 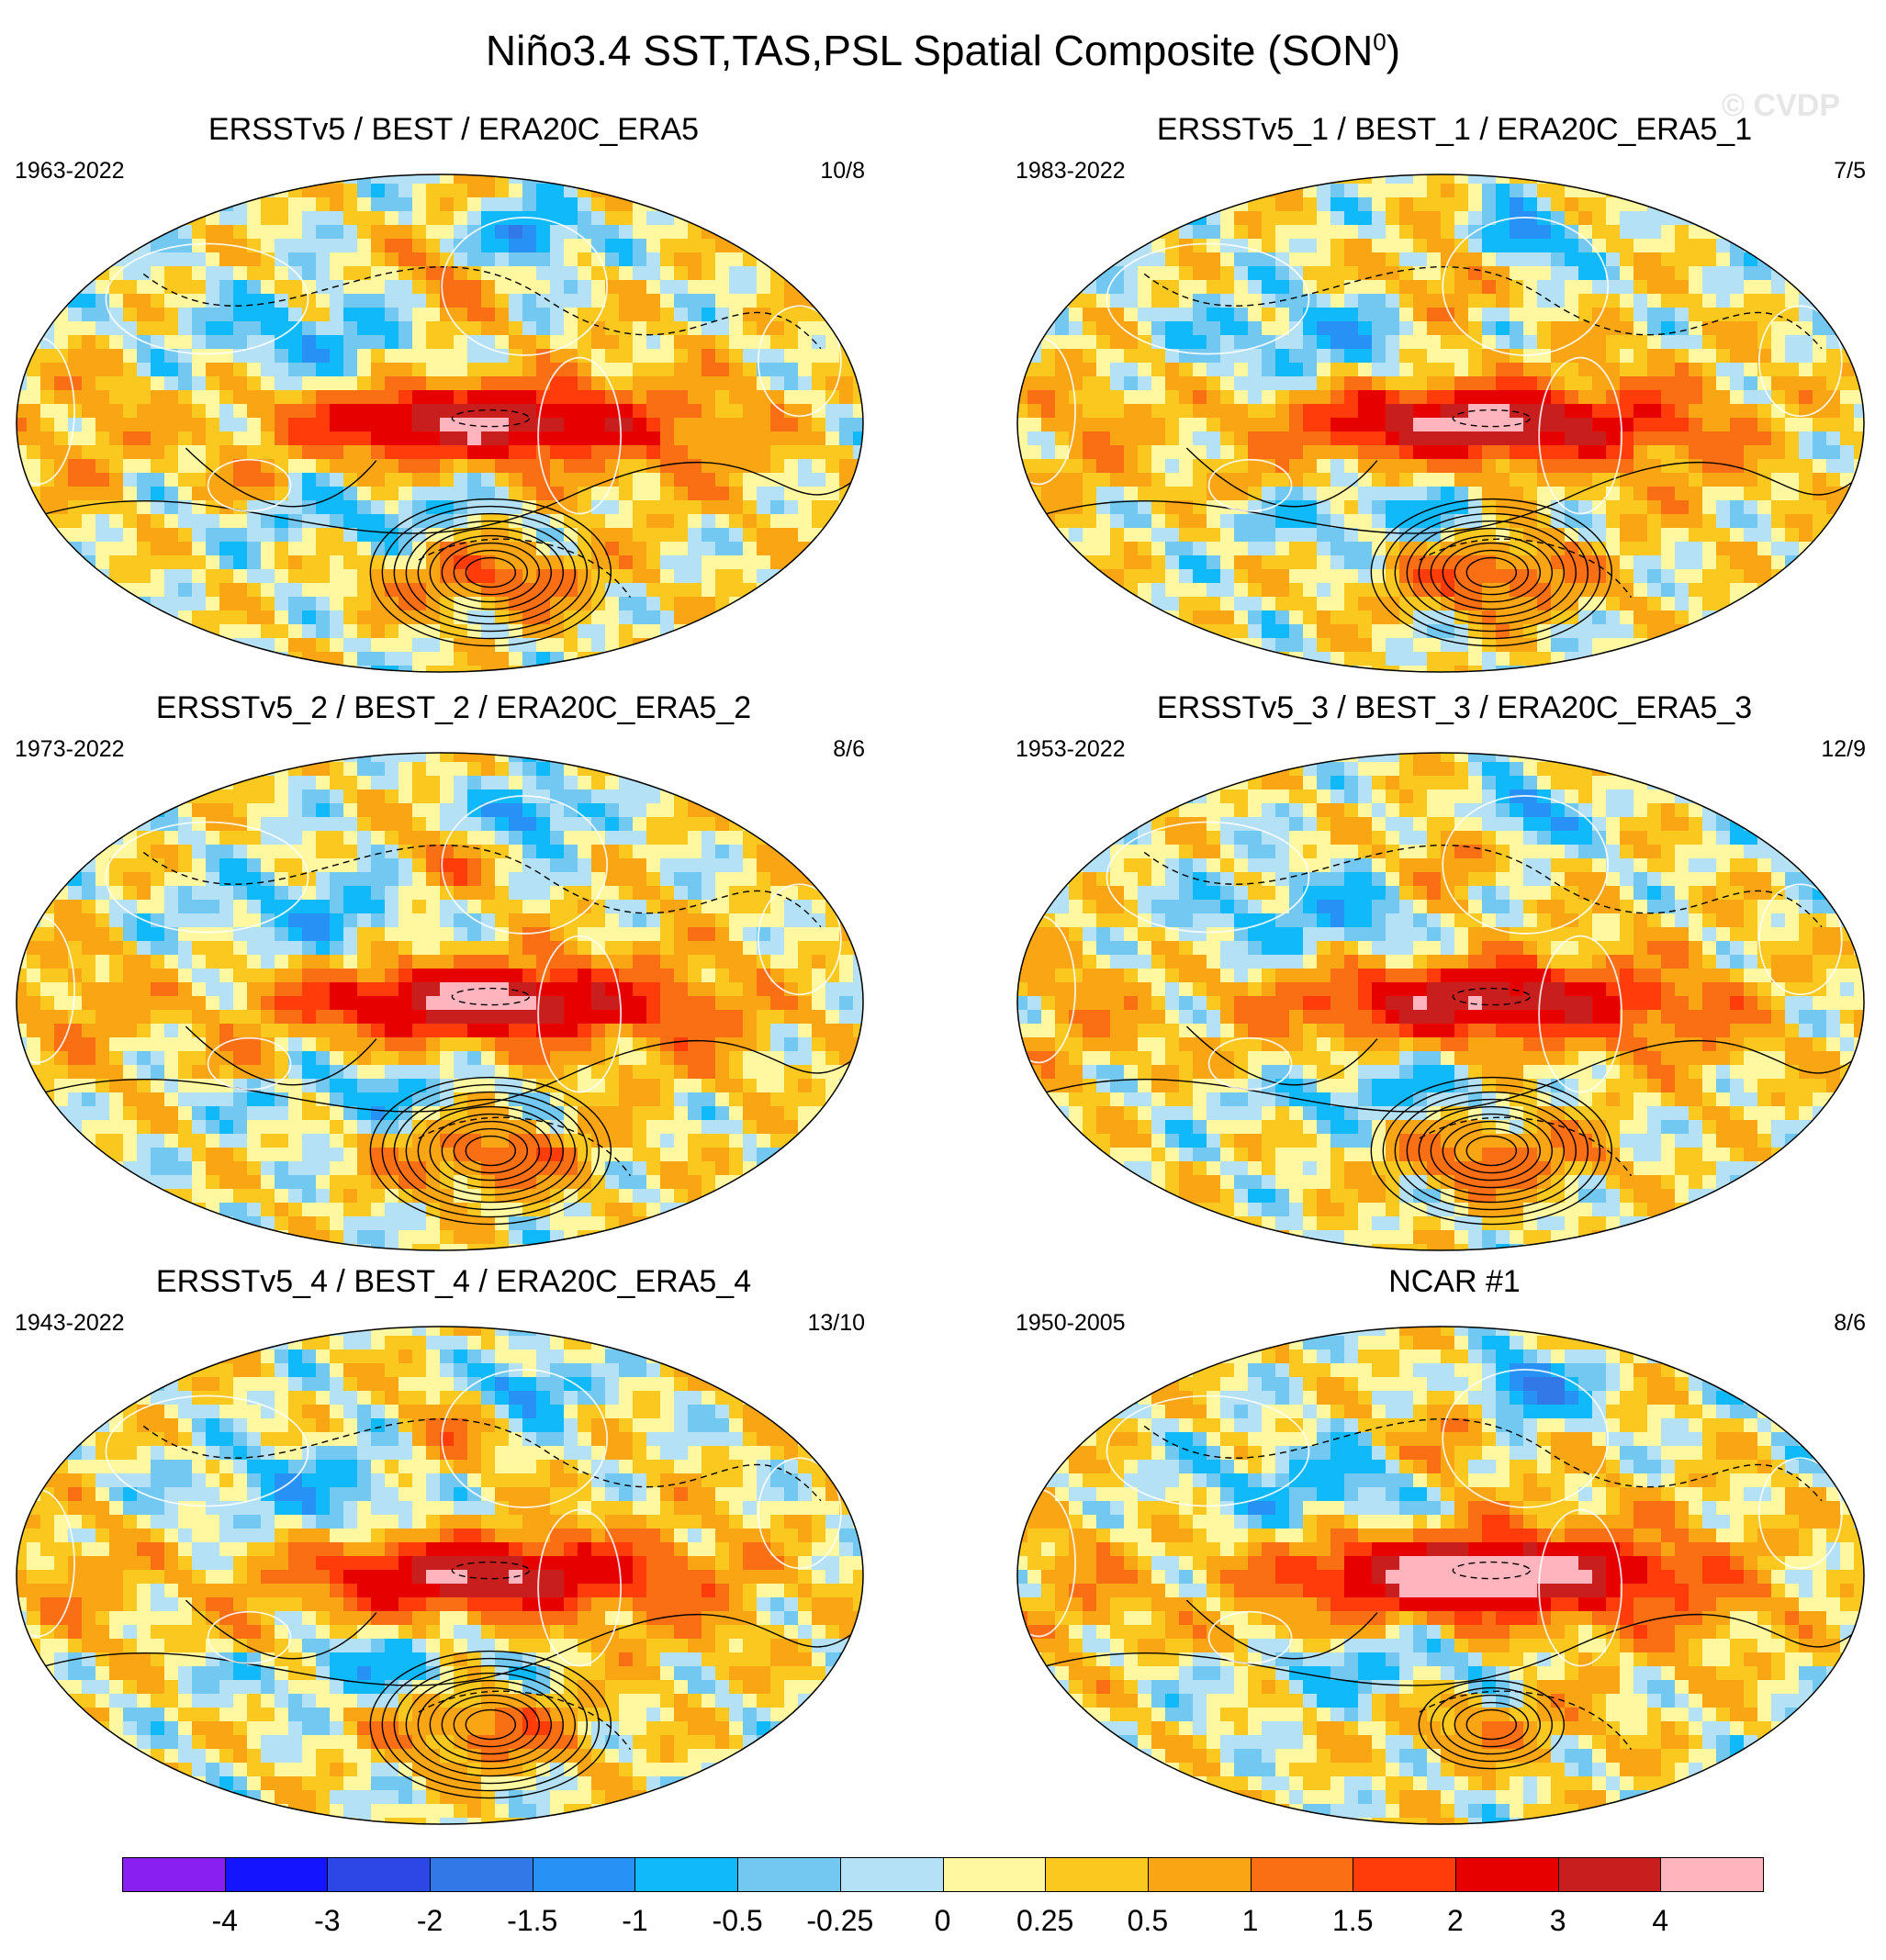 What do you see at coordinates (70, 1323) in the screenshot?
I see `panel-years: 1943-2022` at bounding box center [70, 1323].